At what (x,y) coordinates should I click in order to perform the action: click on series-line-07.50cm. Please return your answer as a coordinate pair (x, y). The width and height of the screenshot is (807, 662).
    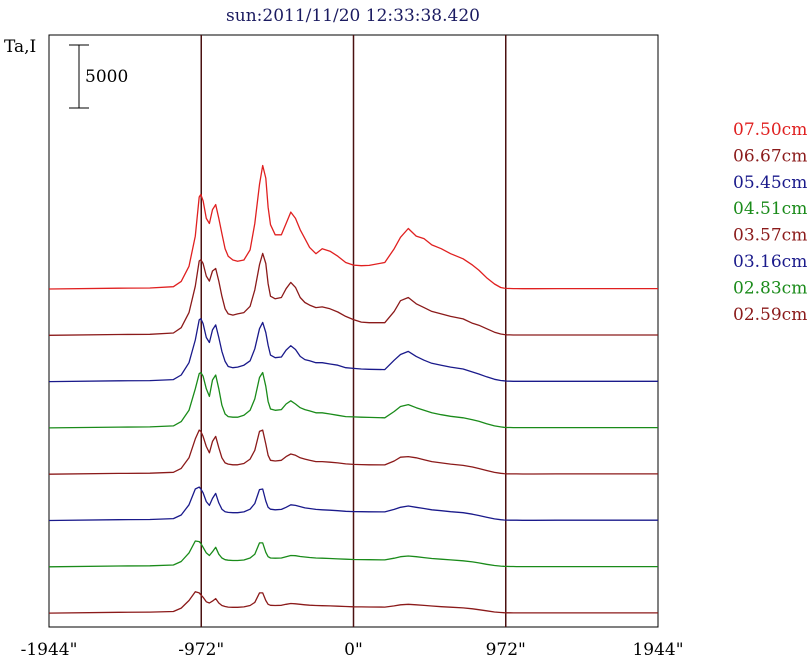
    Looking at the image, I should click on (353, 227).